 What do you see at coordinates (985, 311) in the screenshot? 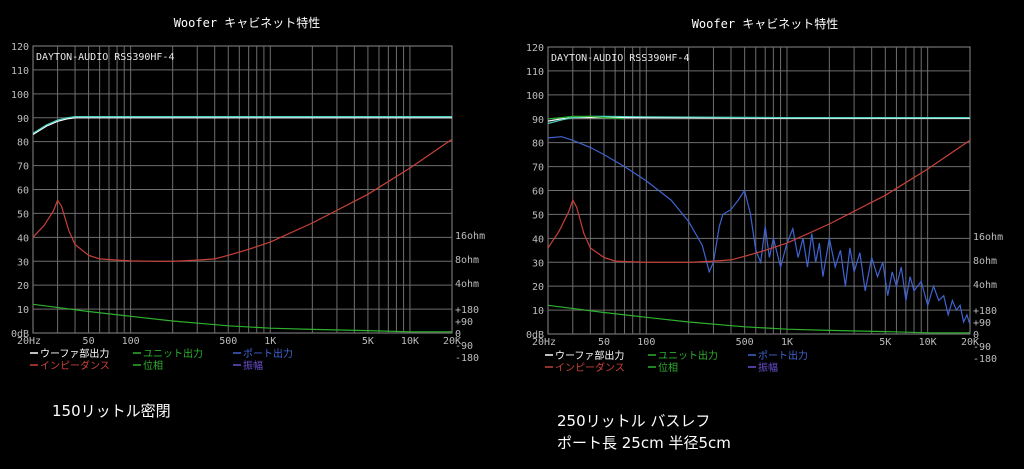
I see `right-tick-label: +180` at bounding box center [985, 311].